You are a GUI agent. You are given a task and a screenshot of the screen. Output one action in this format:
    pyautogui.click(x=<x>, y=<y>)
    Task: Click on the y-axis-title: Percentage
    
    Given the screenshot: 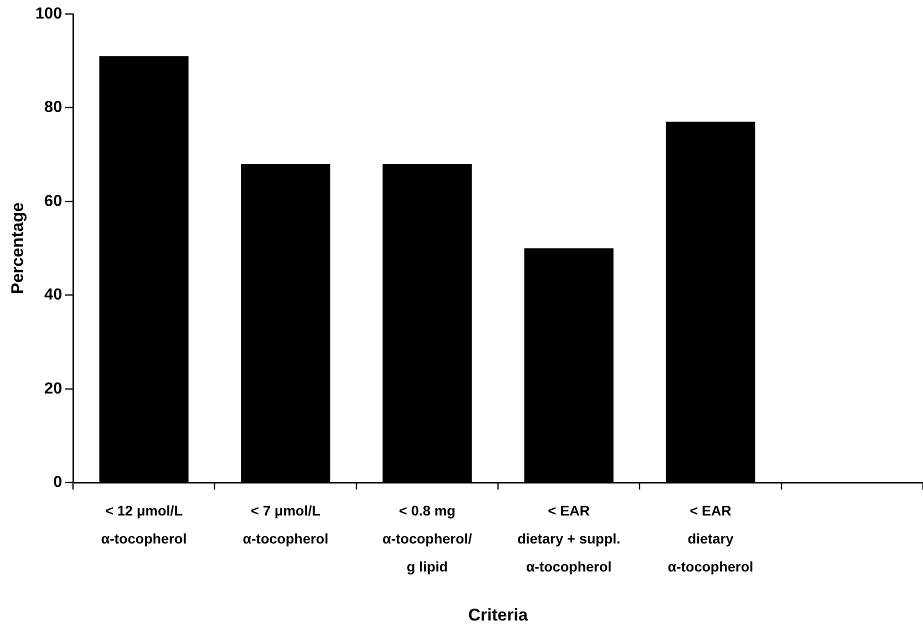 What is the action you would take?
    pyautogui.click(x=17, y=248)
    